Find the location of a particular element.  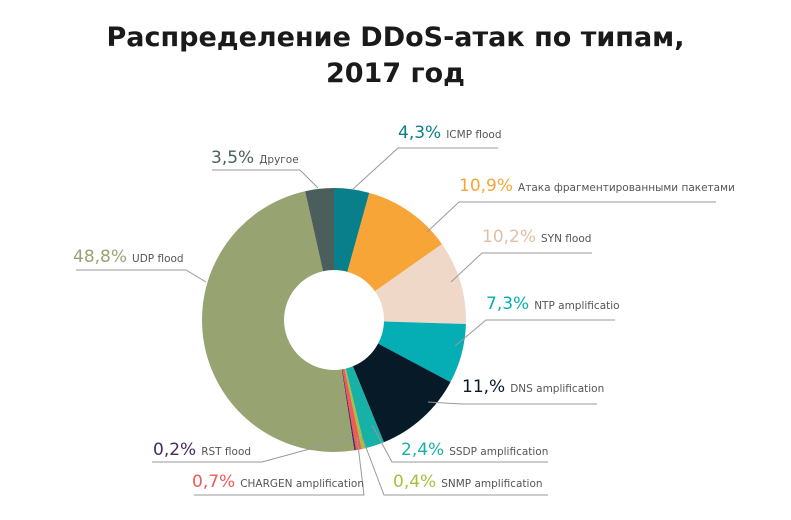

slice-name: SSDP amplification is located at coordinates (498, 452).